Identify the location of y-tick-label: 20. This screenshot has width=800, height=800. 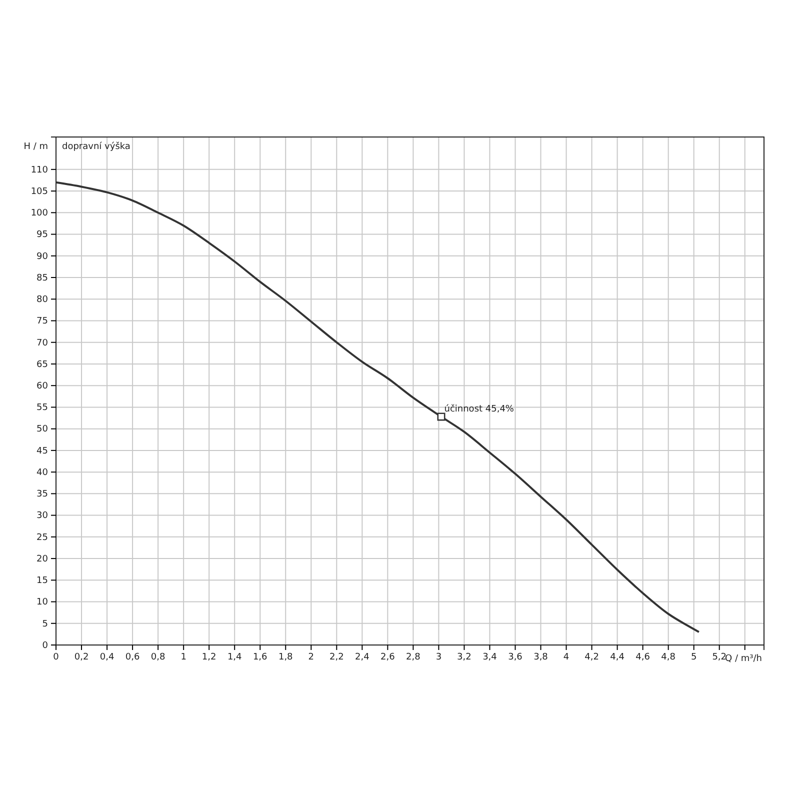
(42, 559).